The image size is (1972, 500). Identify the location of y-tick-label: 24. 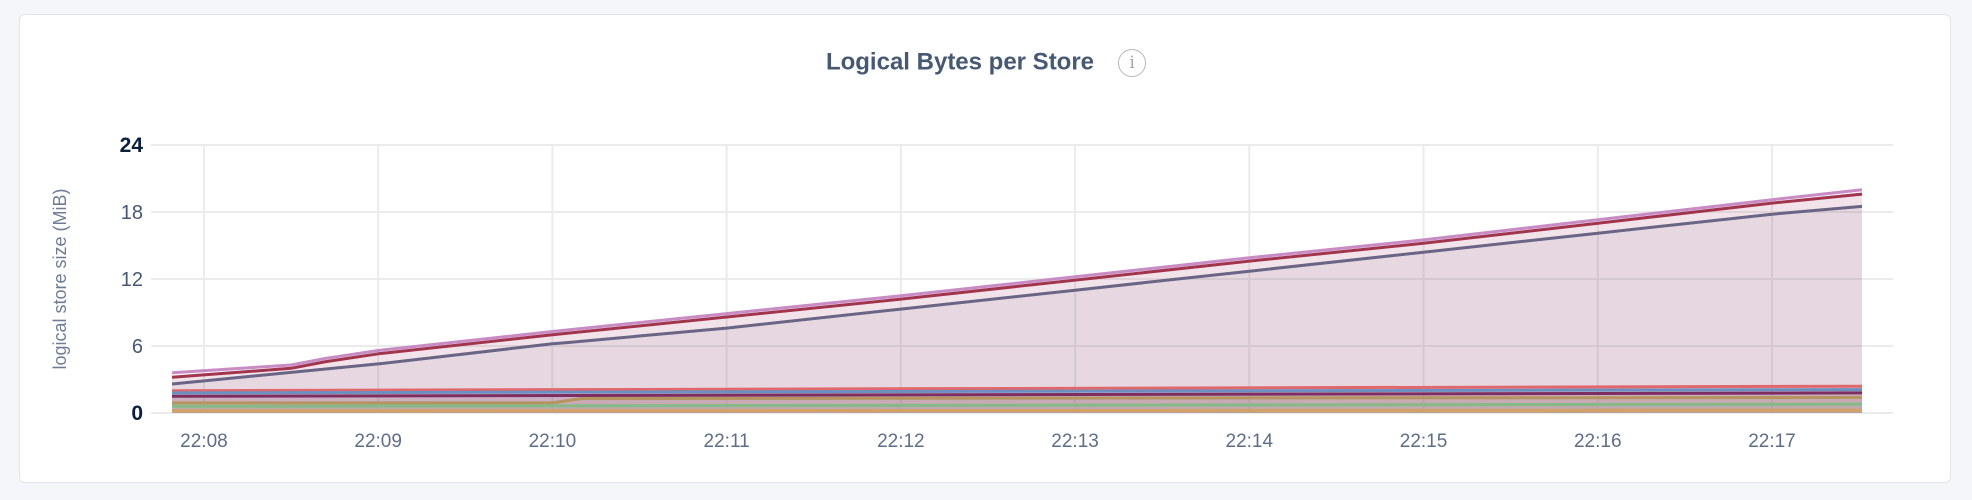
(132, 145).